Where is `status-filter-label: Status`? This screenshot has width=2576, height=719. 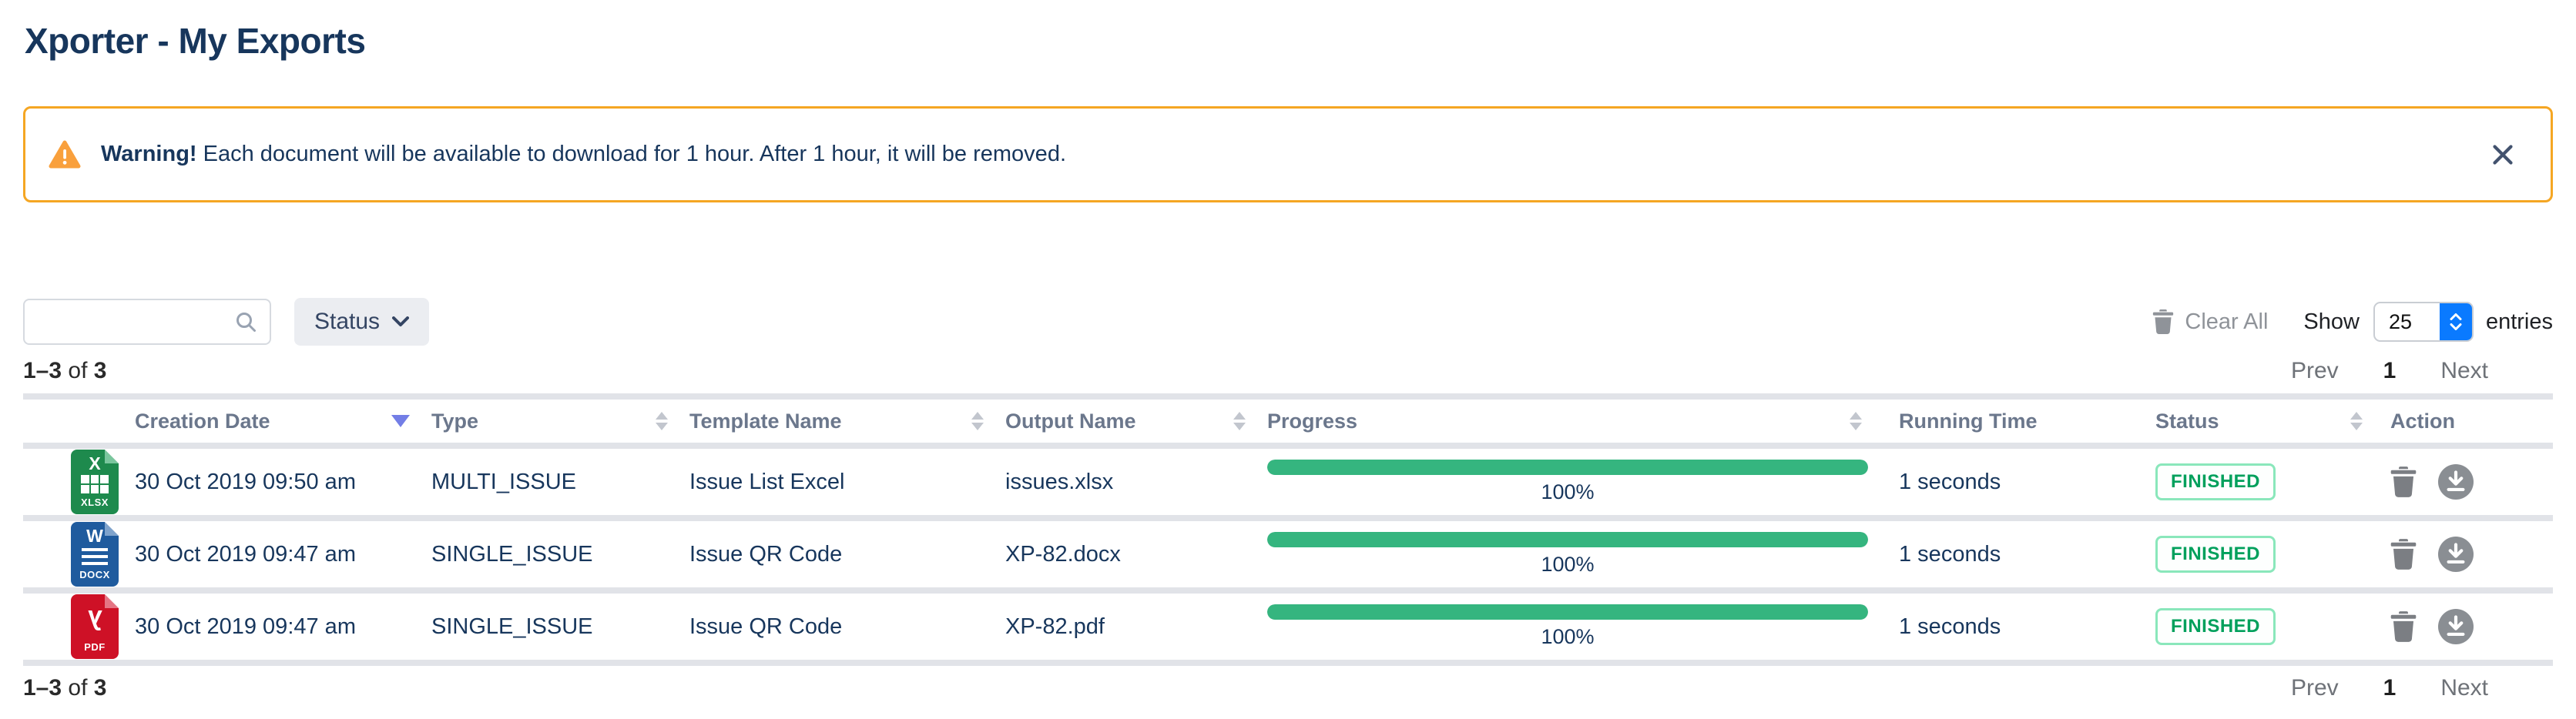
status-filter-label: Status is located at coordinates (347, 322).